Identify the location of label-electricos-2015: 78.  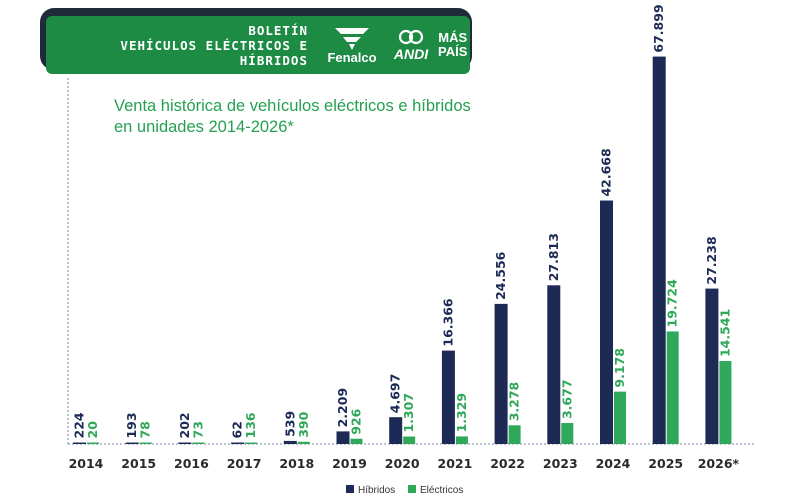
(145, 429).